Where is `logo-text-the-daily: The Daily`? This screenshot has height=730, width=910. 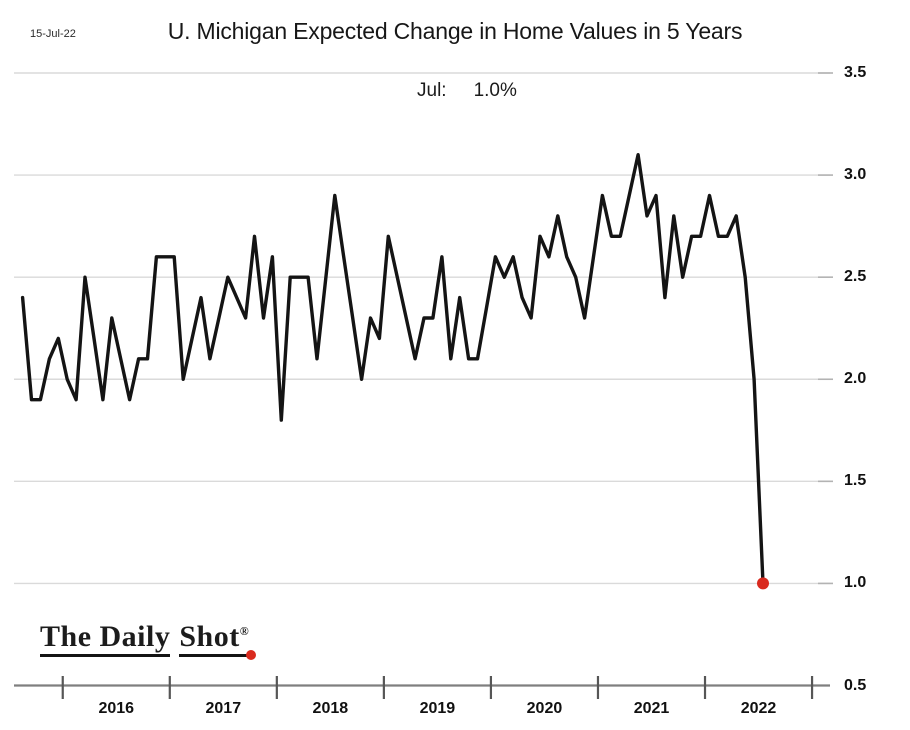
logo-text-the-daily: The Daily is located at coordinates (105, 638).